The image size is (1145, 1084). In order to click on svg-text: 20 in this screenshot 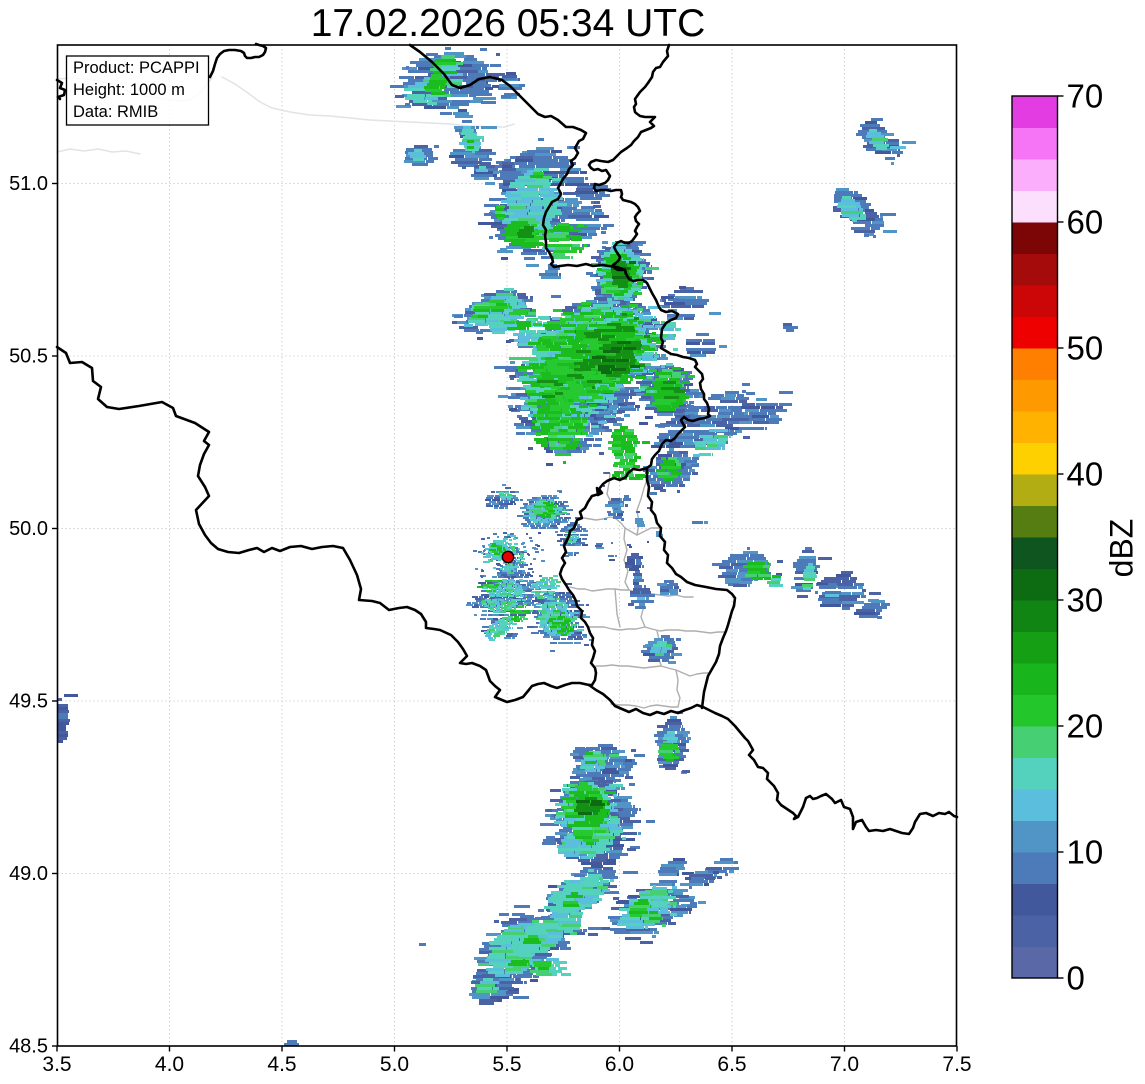, I will do `click(1085, 726)`.